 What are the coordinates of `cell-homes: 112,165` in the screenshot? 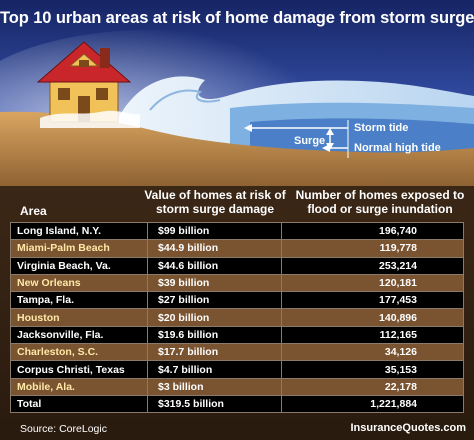 It's located at (372, 335).